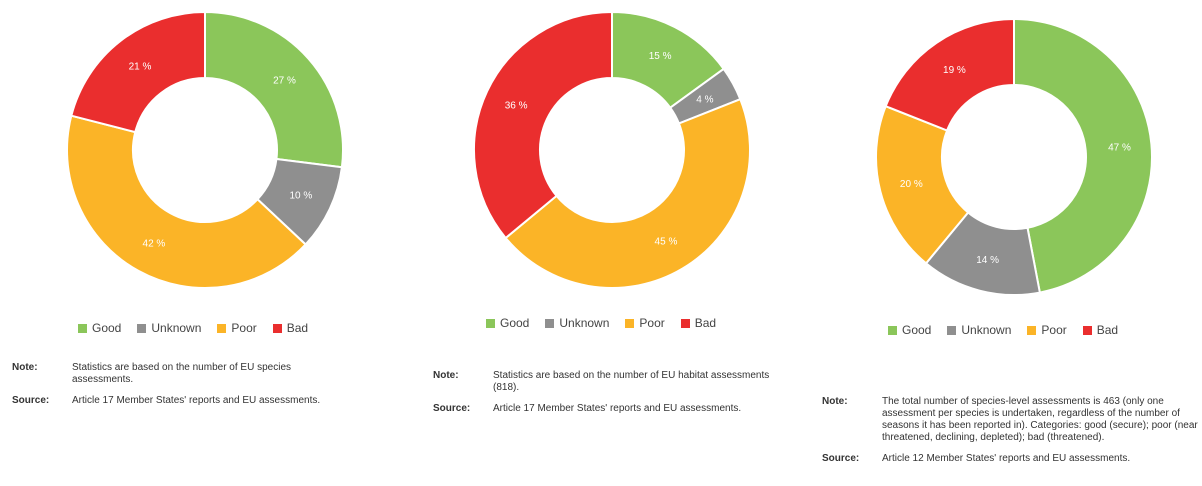  What do you see at coordinates (954, 70) in the screenshot?
I see `slice-value-label-bad: 19 %` at bounding box center [954, 70].